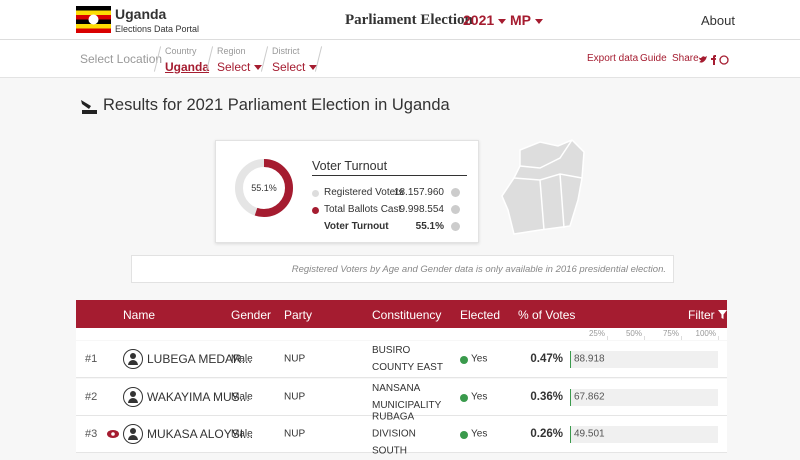 The width and height of the screenshot is (800, 460). Describe the element at coordinates (545, 188) in the screenshot. I see `uganda-map` at that location.